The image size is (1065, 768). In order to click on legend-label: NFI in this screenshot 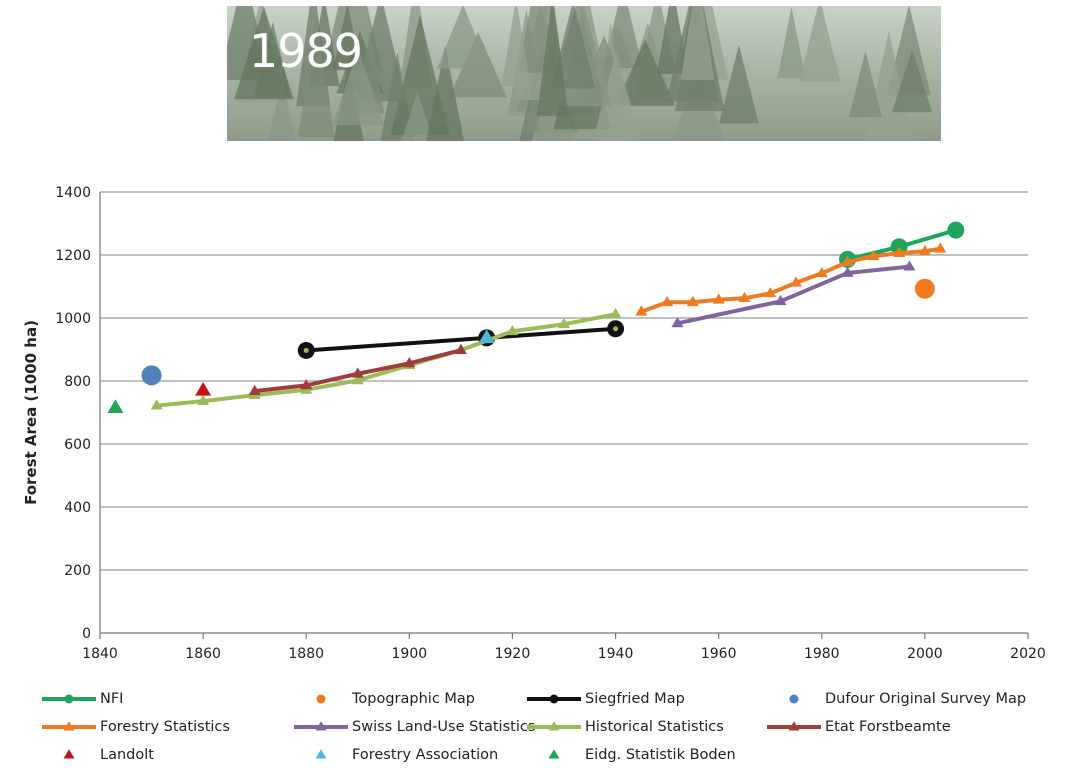, I will do `click(112, 699)`.